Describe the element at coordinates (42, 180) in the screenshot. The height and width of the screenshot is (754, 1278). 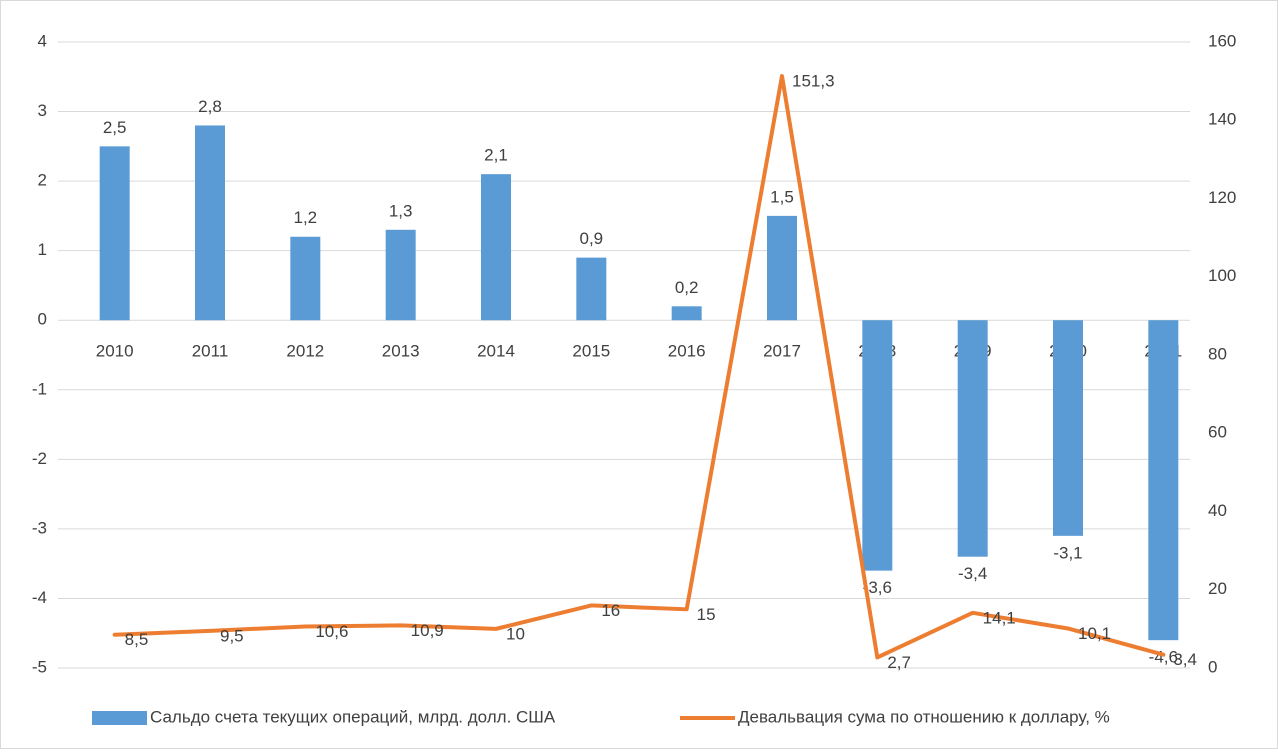
I see `y-tick-label: 2` at that location.